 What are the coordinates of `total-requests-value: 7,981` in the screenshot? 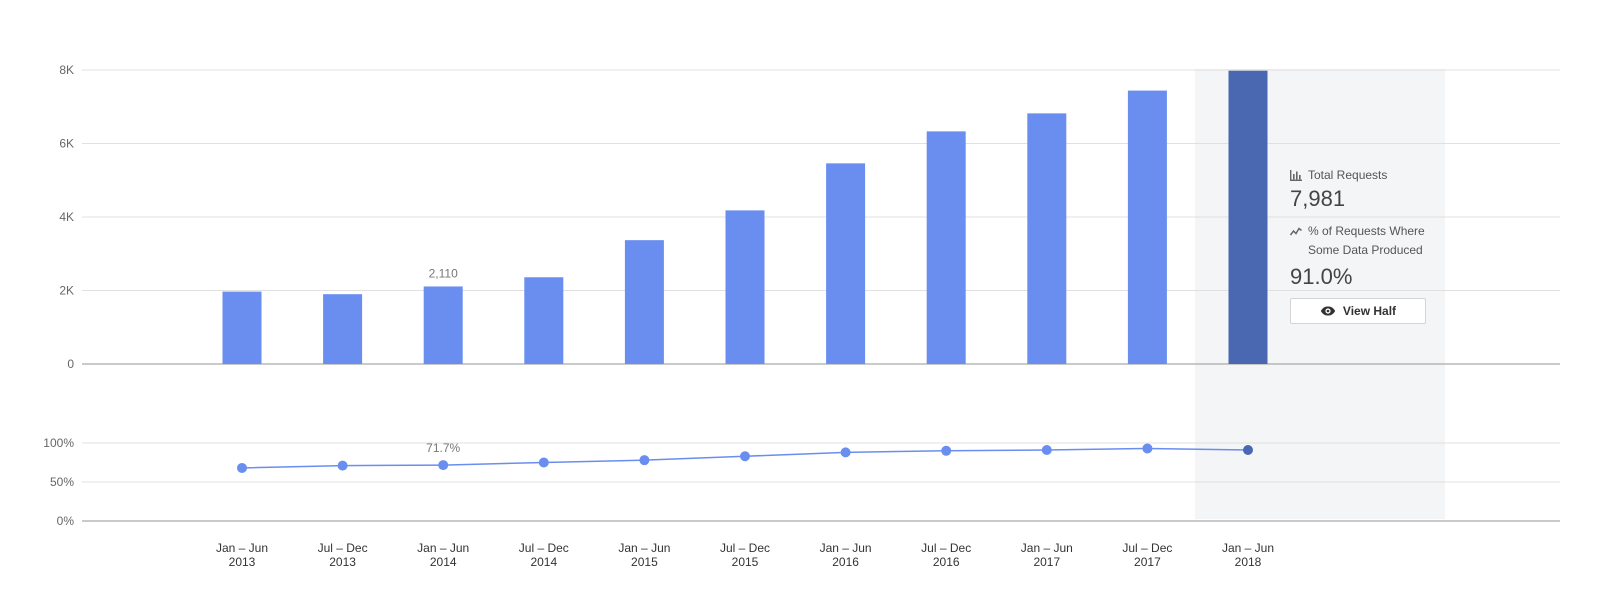 It's located at (1318, 198).